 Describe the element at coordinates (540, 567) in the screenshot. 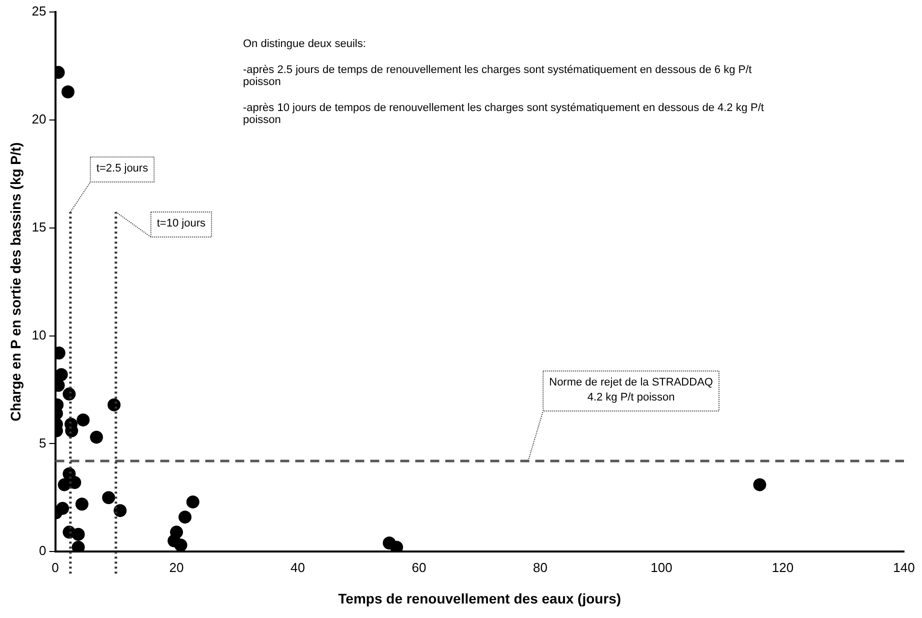

I see `x-tick-label: 80` at that location.